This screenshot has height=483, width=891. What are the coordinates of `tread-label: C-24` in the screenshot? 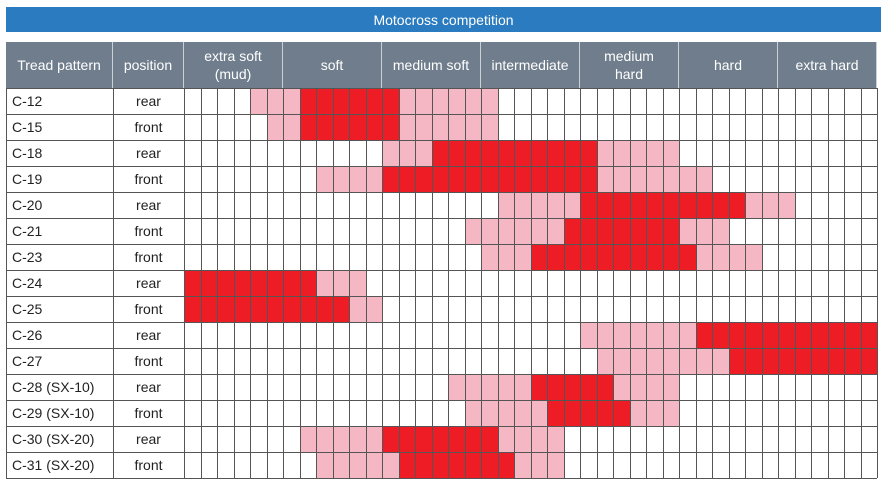 It's located at (27, 283).